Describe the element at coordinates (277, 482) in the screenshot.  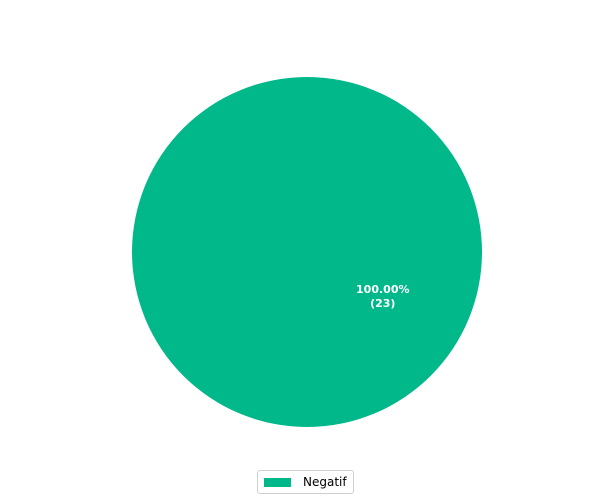
I see `legend-swatch-negatif` at that location.